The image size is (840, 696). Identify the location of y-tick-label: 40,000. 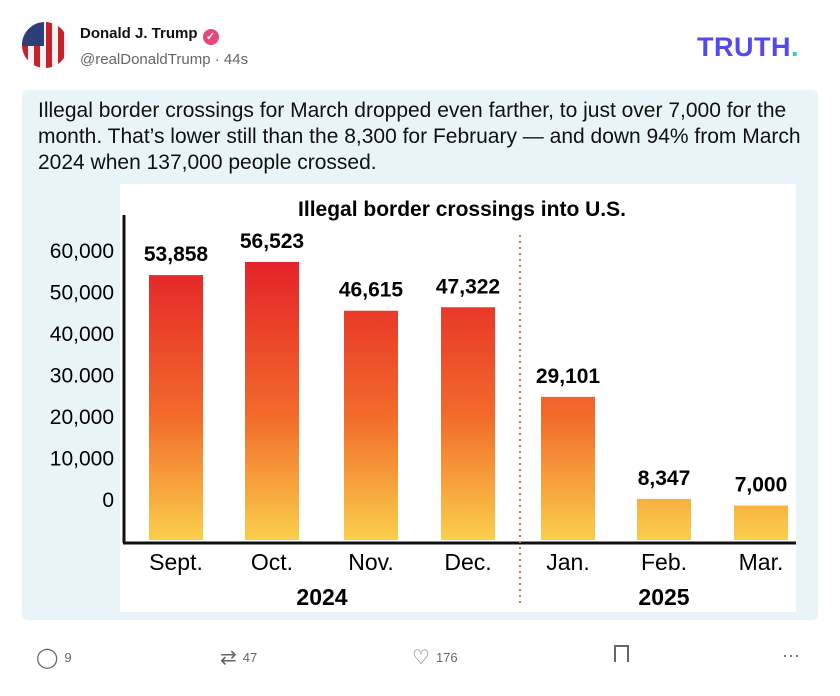
(82, 334).